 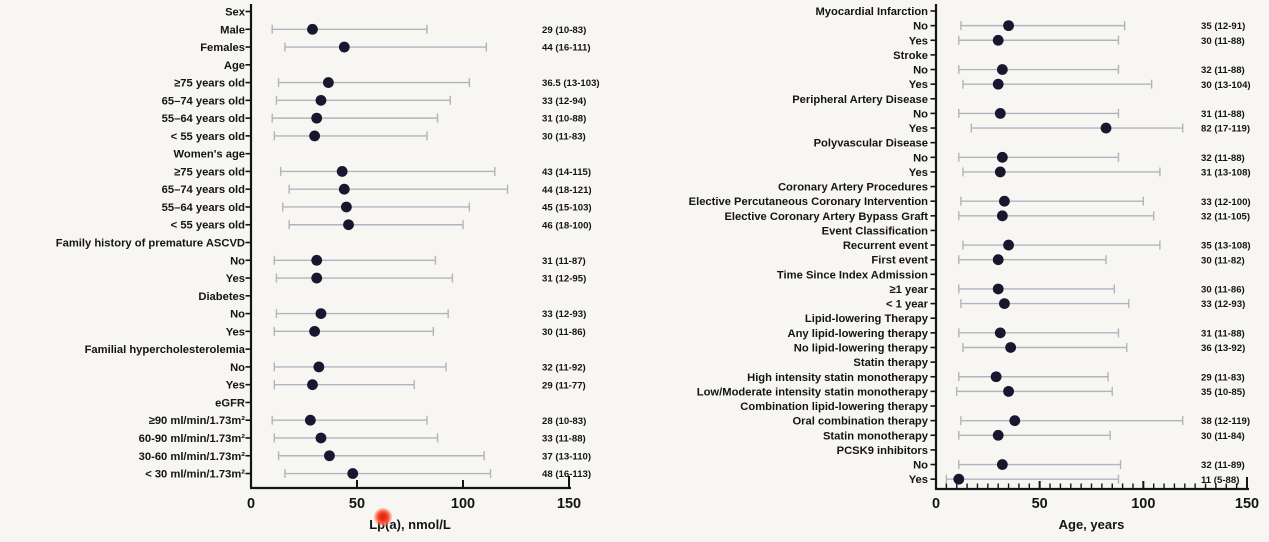 I want to click on forest-group-header-row: Peripheral Artery Disease, so click(x=863, y=100).